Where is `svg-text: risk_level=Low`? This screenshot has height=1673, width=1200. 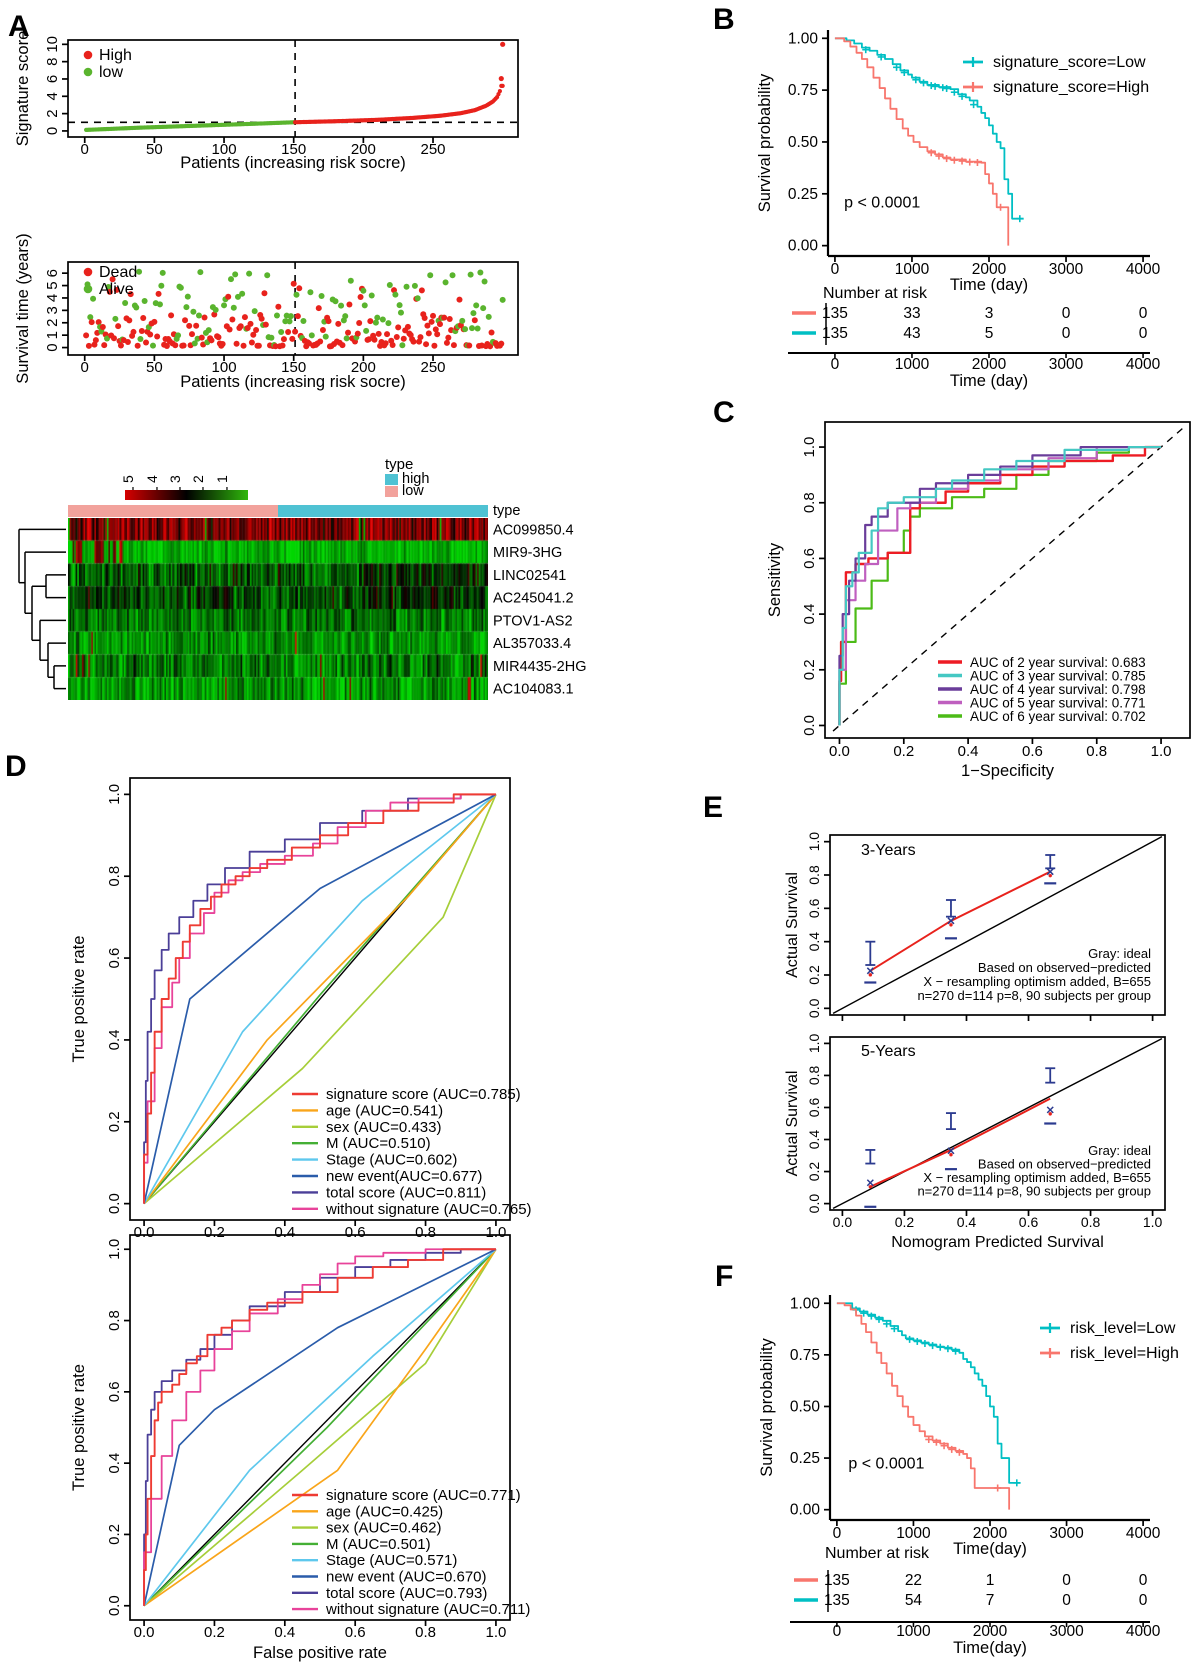 svg-text: risk_level=Low is located at coordinates (1123, 1328).